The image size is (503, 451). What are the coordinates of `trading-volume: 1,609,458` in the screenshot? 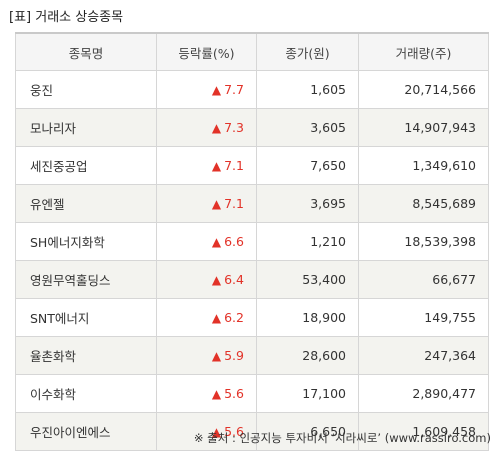 It's located at (423, 431).